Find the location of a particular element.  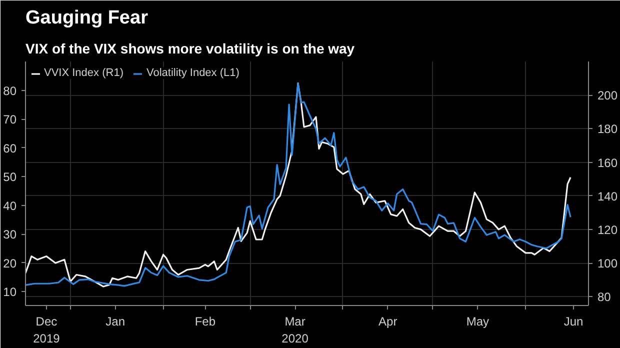

x-tick-label: Jun is located at coordinates (574, 321).